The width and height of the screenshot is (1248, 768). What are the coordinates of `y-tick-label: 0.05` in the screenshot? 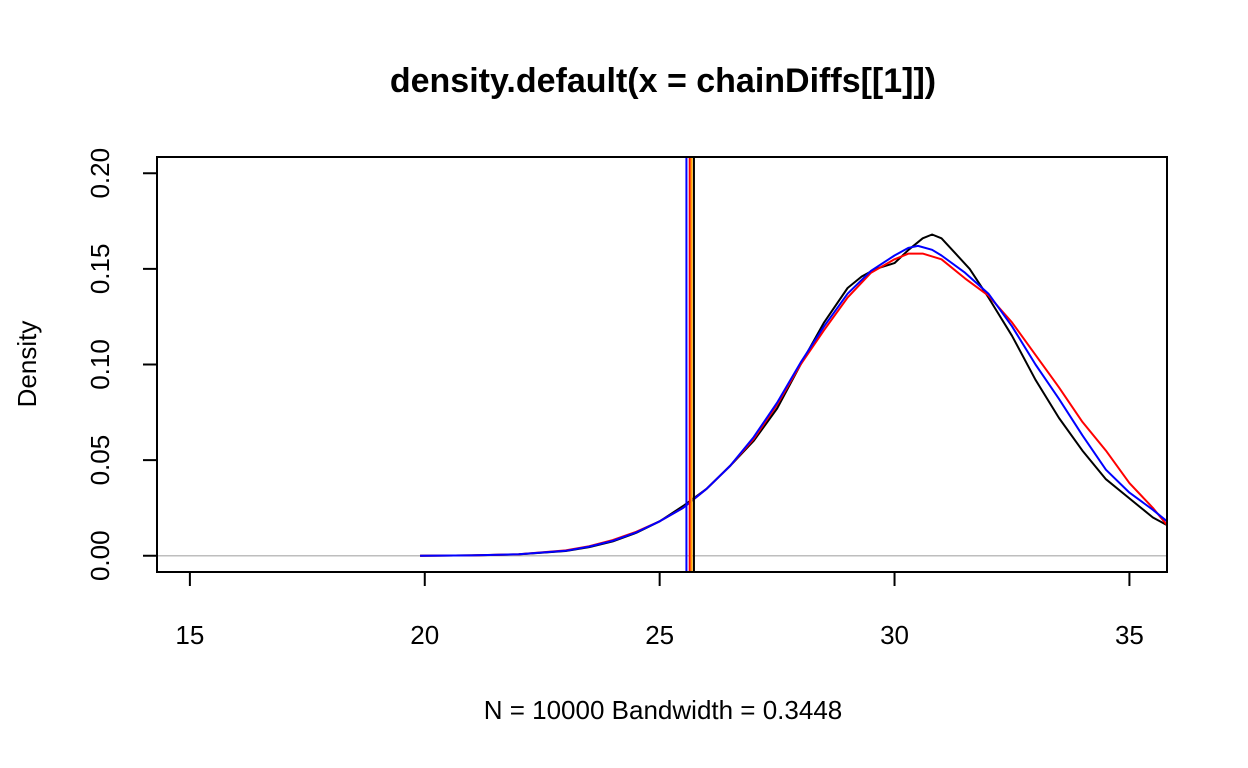 It's located at (100, 460).